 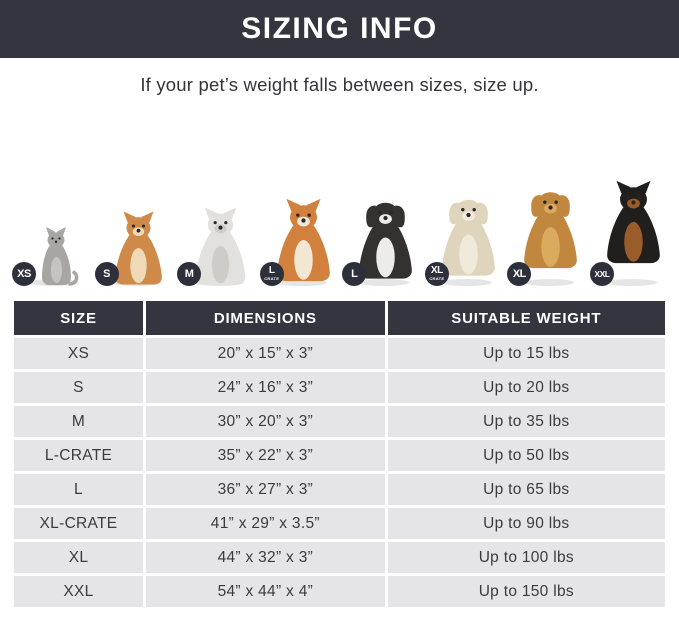 I want to click on size-badge-label: M, so click(x=189, y=273).